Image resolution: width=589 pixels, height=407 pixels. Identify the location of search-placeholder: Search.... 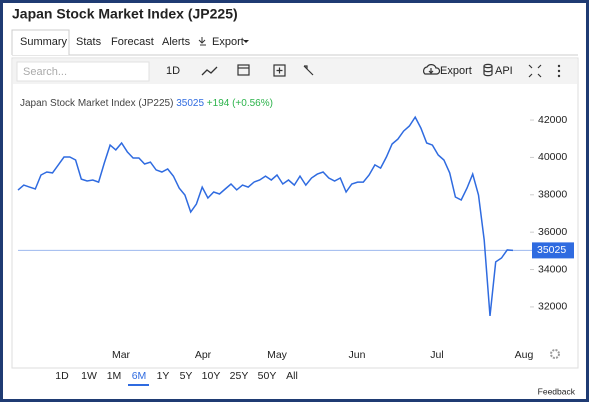
(45, 72).